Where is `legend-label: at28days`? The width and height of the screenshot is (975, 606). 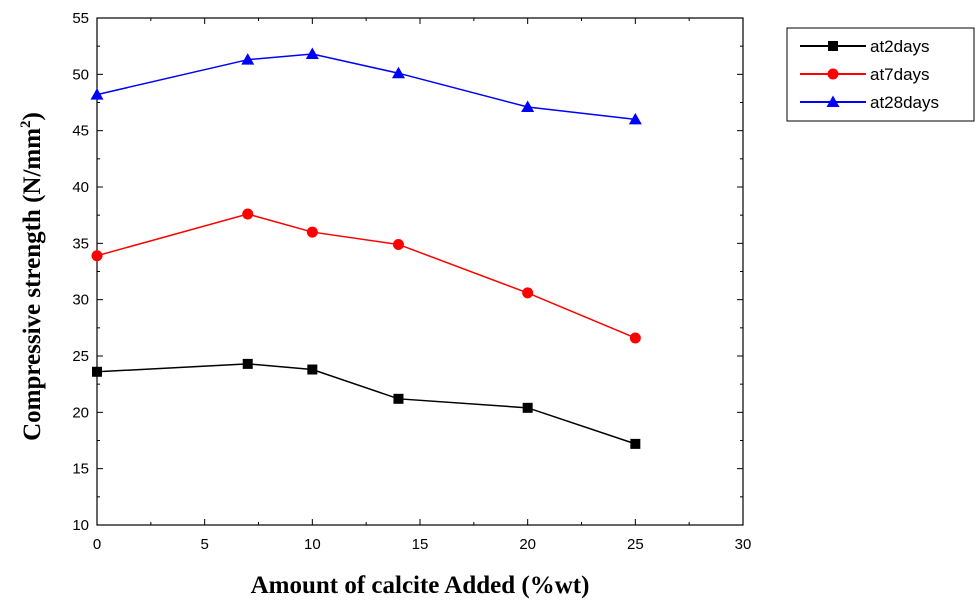 legend-label: at28days is located at coordinates (904, 102).